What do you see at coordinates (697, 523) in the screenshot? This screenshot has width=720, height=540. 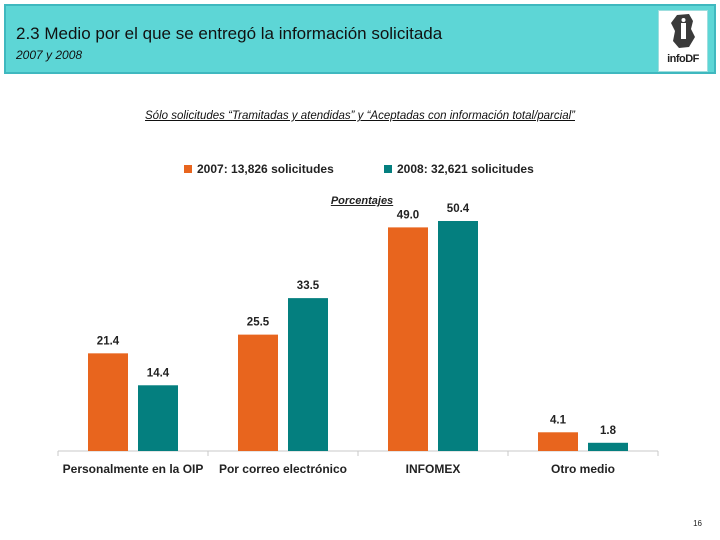 I see `page-number: 16` at bounding box center [697, 523].